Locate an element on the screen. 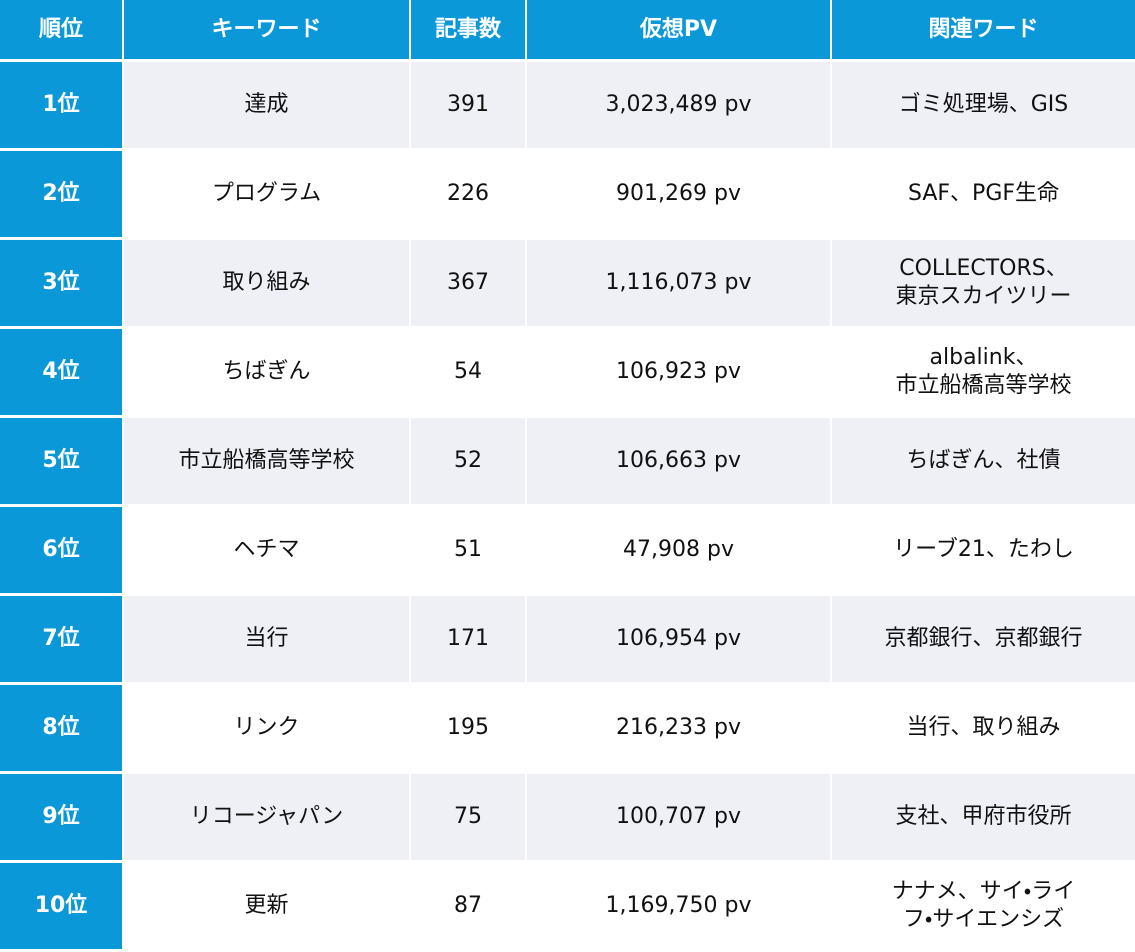 The width and height of the screenshot is (1135, 952). table-cell: 52 is located at coordinates (468, 461).